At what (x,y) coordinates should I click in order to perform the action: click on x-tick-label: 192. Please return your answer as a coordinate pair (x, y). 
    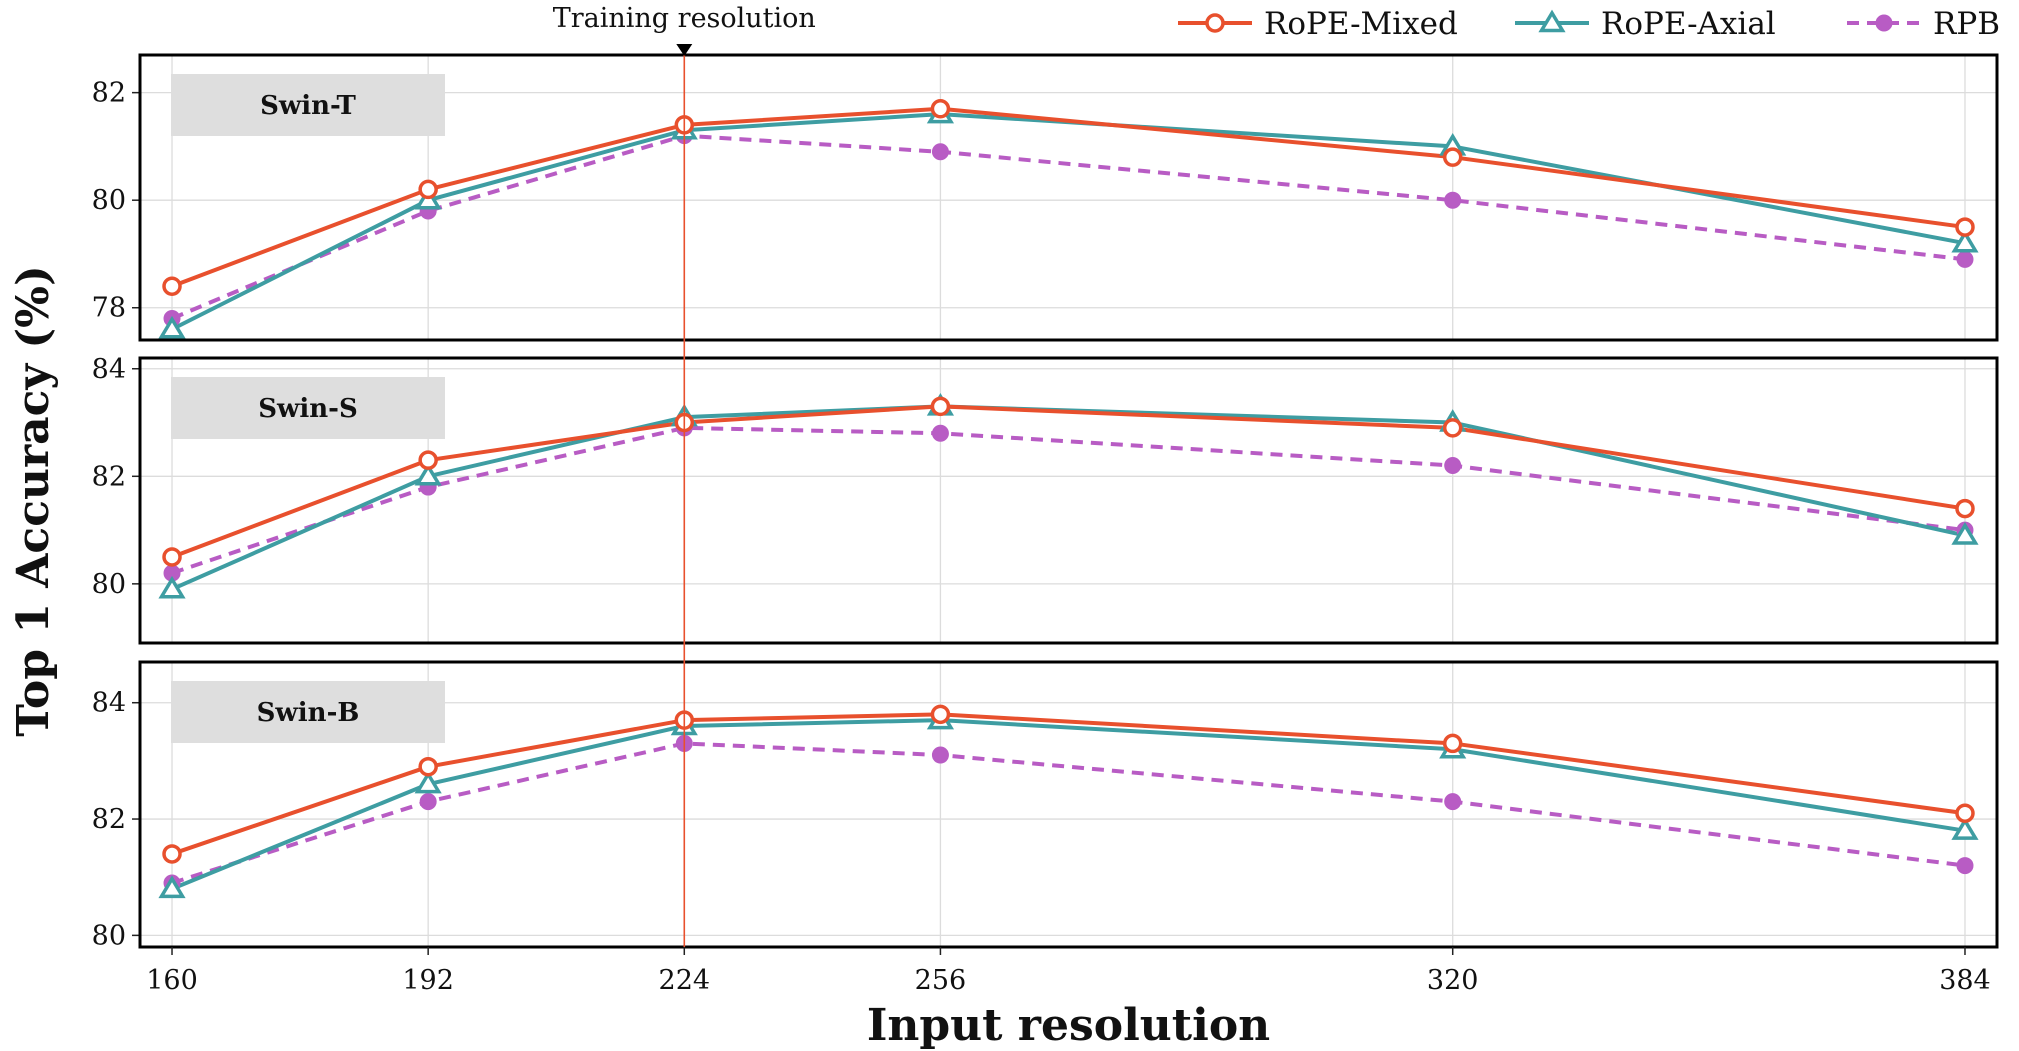
    Looking at the image, I should click on (428, 980).